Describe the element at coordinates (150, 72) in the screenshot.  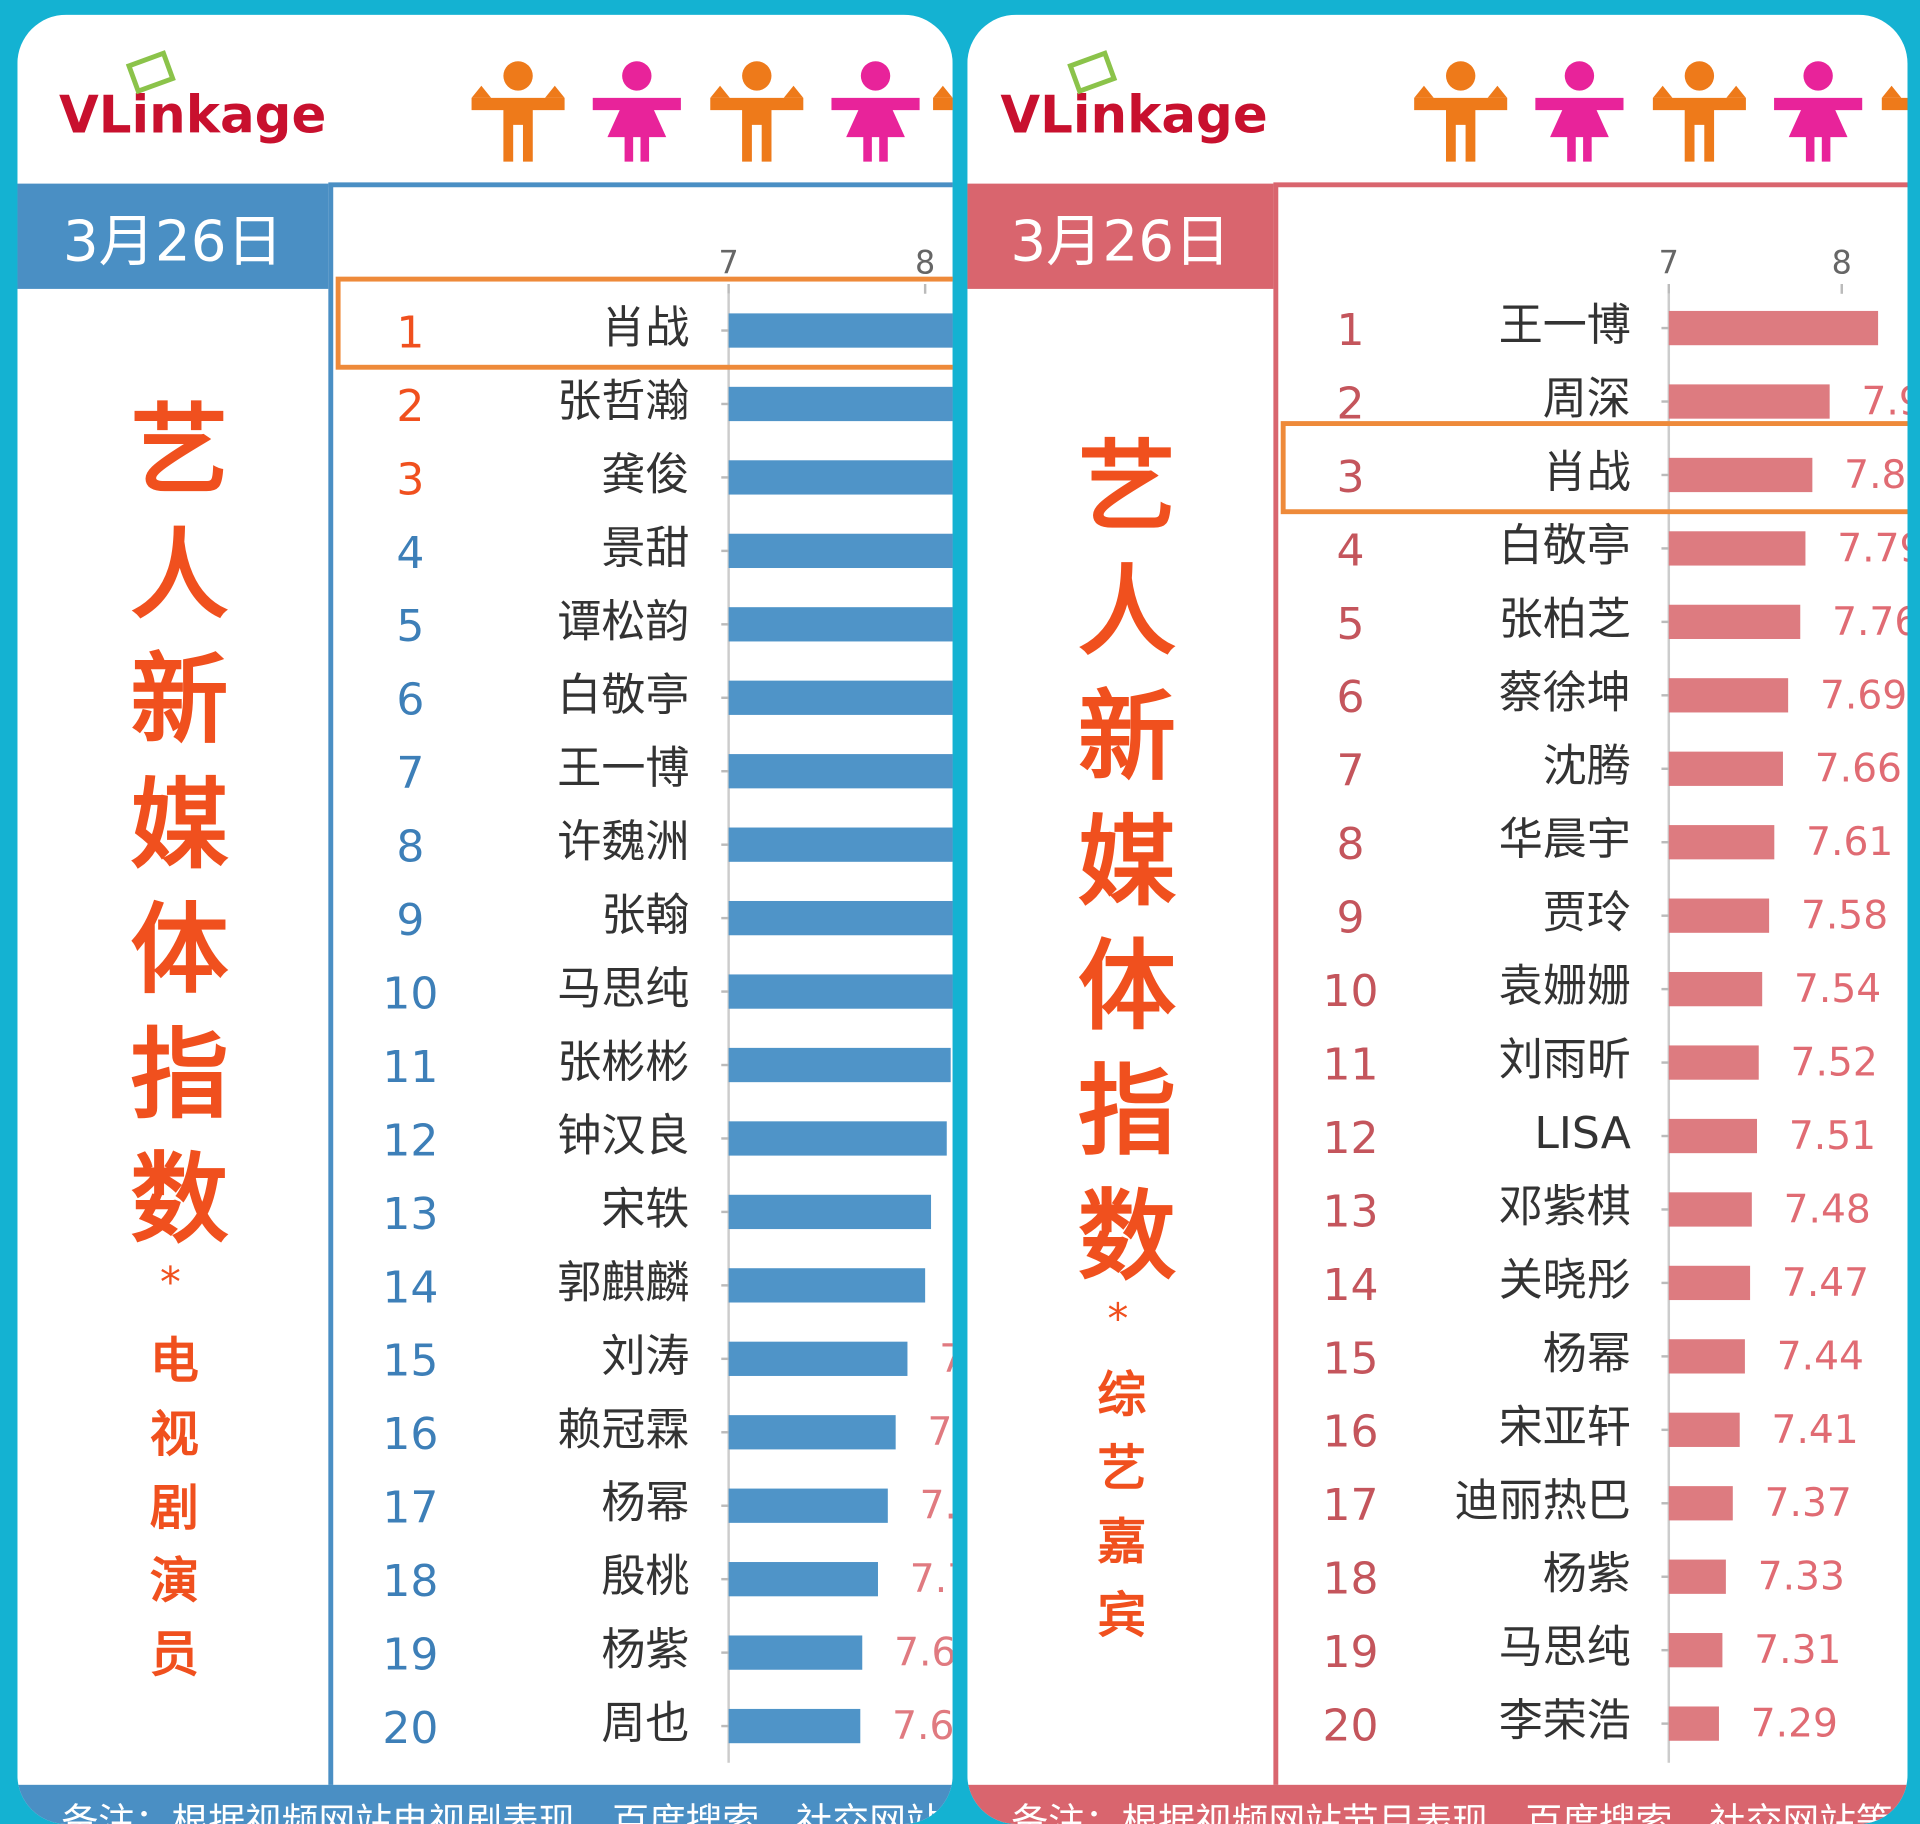
I see `logo-mark` at that location.